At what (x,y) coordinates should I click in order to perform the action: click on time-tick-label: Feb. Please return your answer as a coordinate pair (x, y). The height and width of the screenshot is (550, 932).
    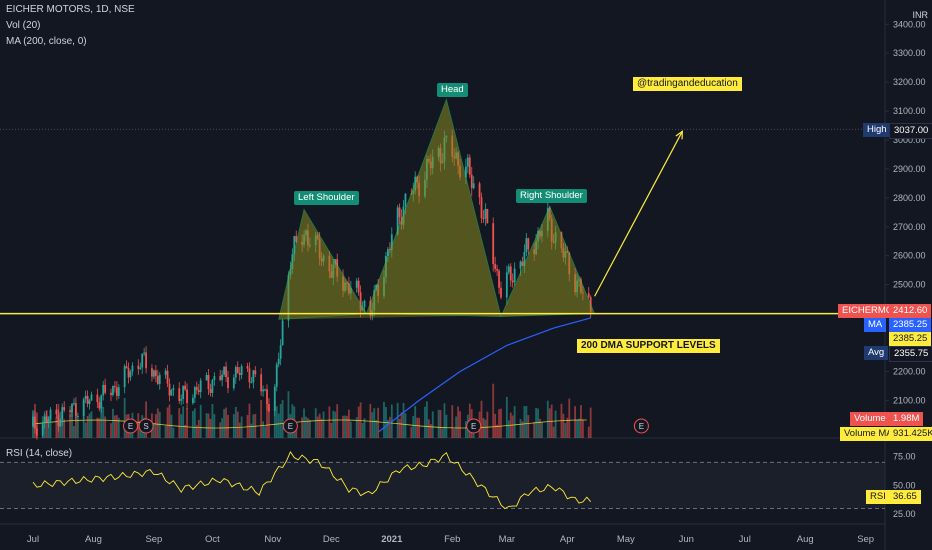
    Looking at the image, I should click on (452, 539).